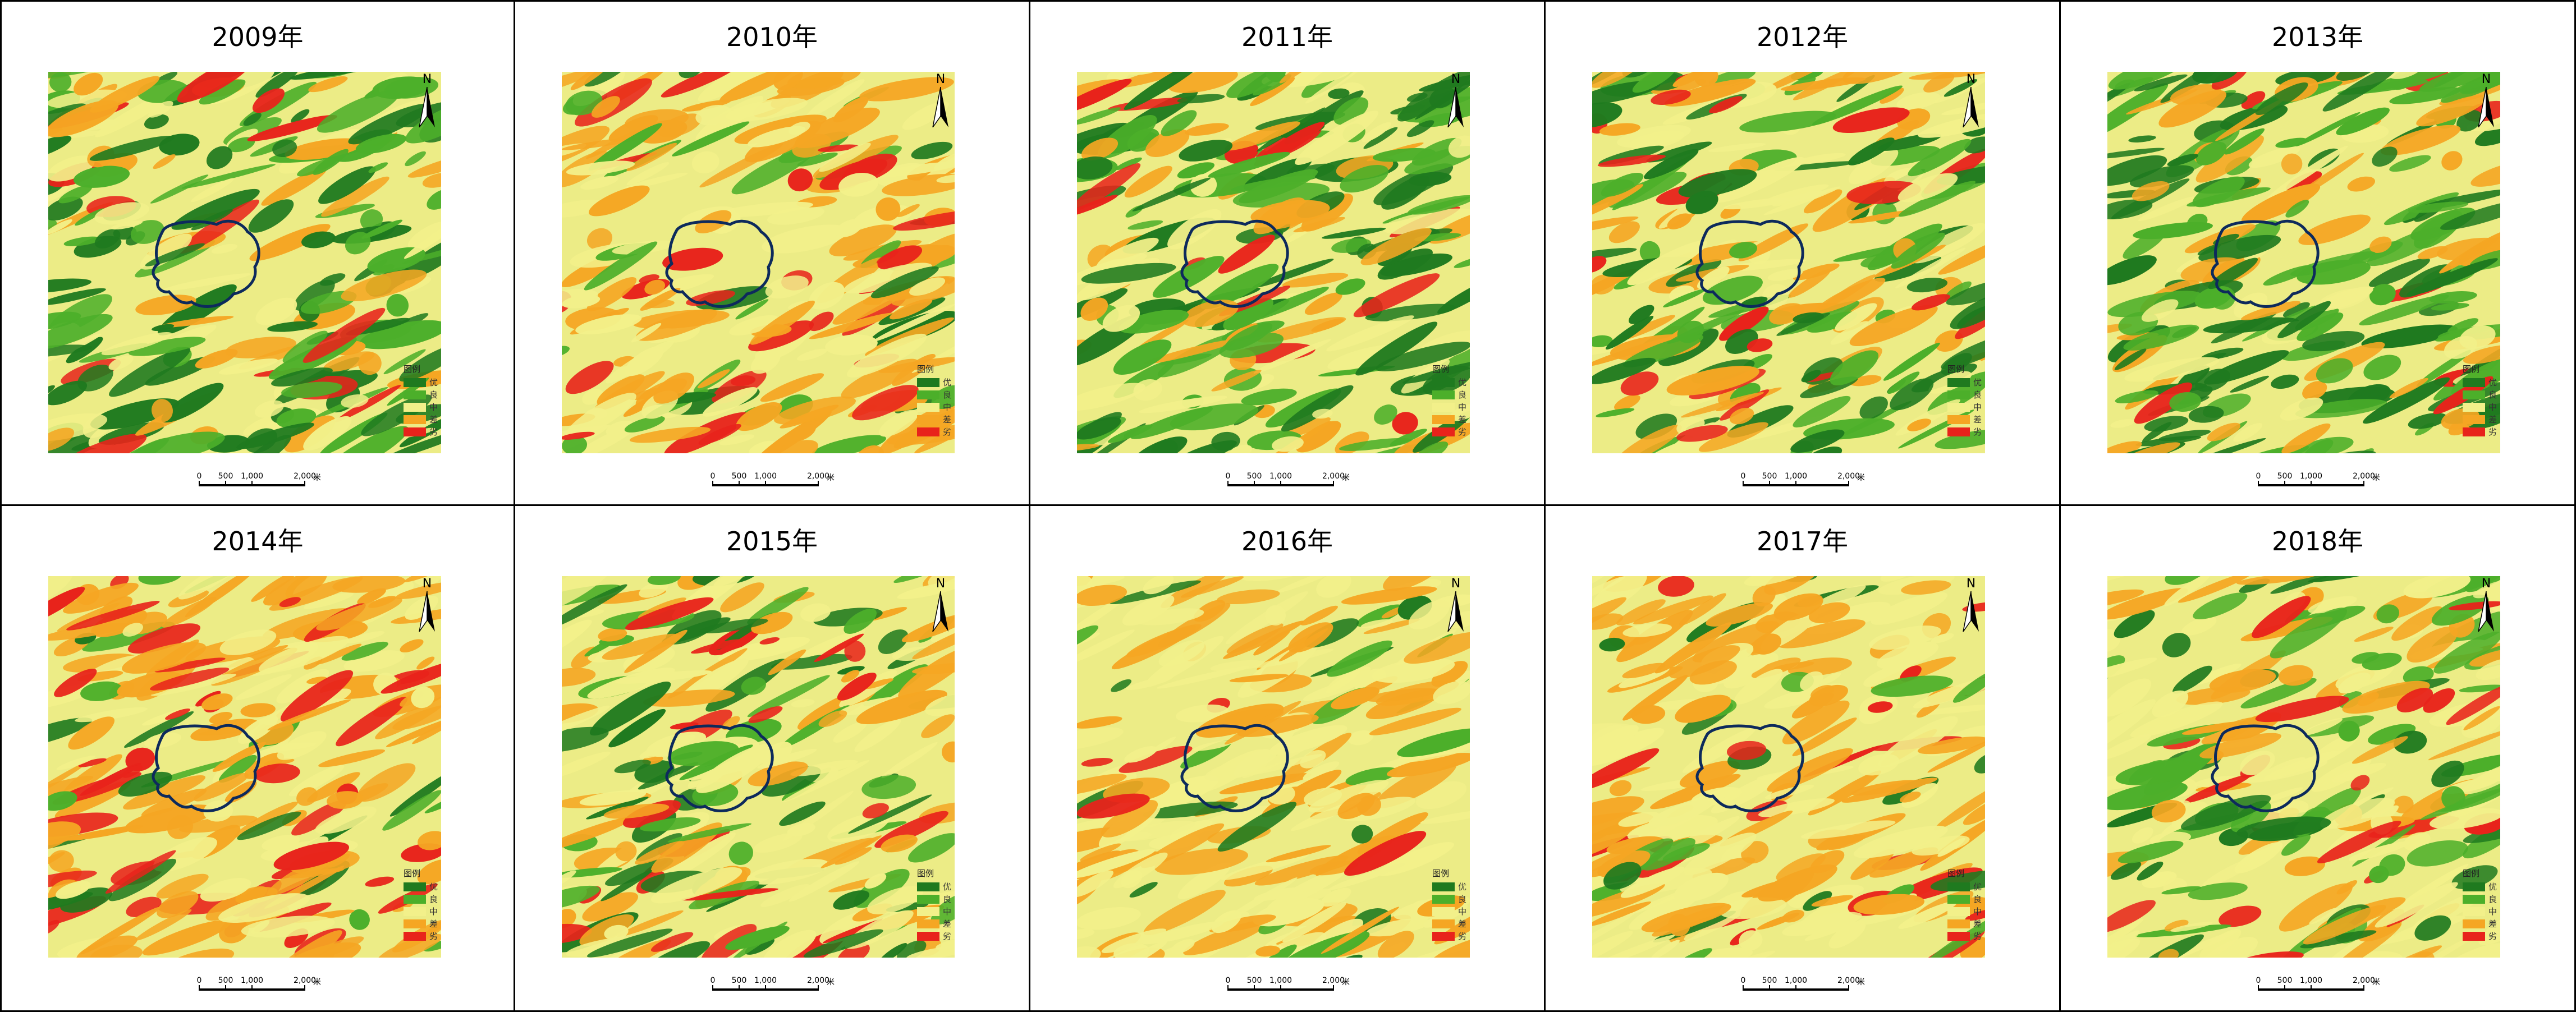 This screenshot has width=2576, height=1012. Describe the element at coordinates (2265, 263) in the screenshot. I see `study-area-boundary` at that location.